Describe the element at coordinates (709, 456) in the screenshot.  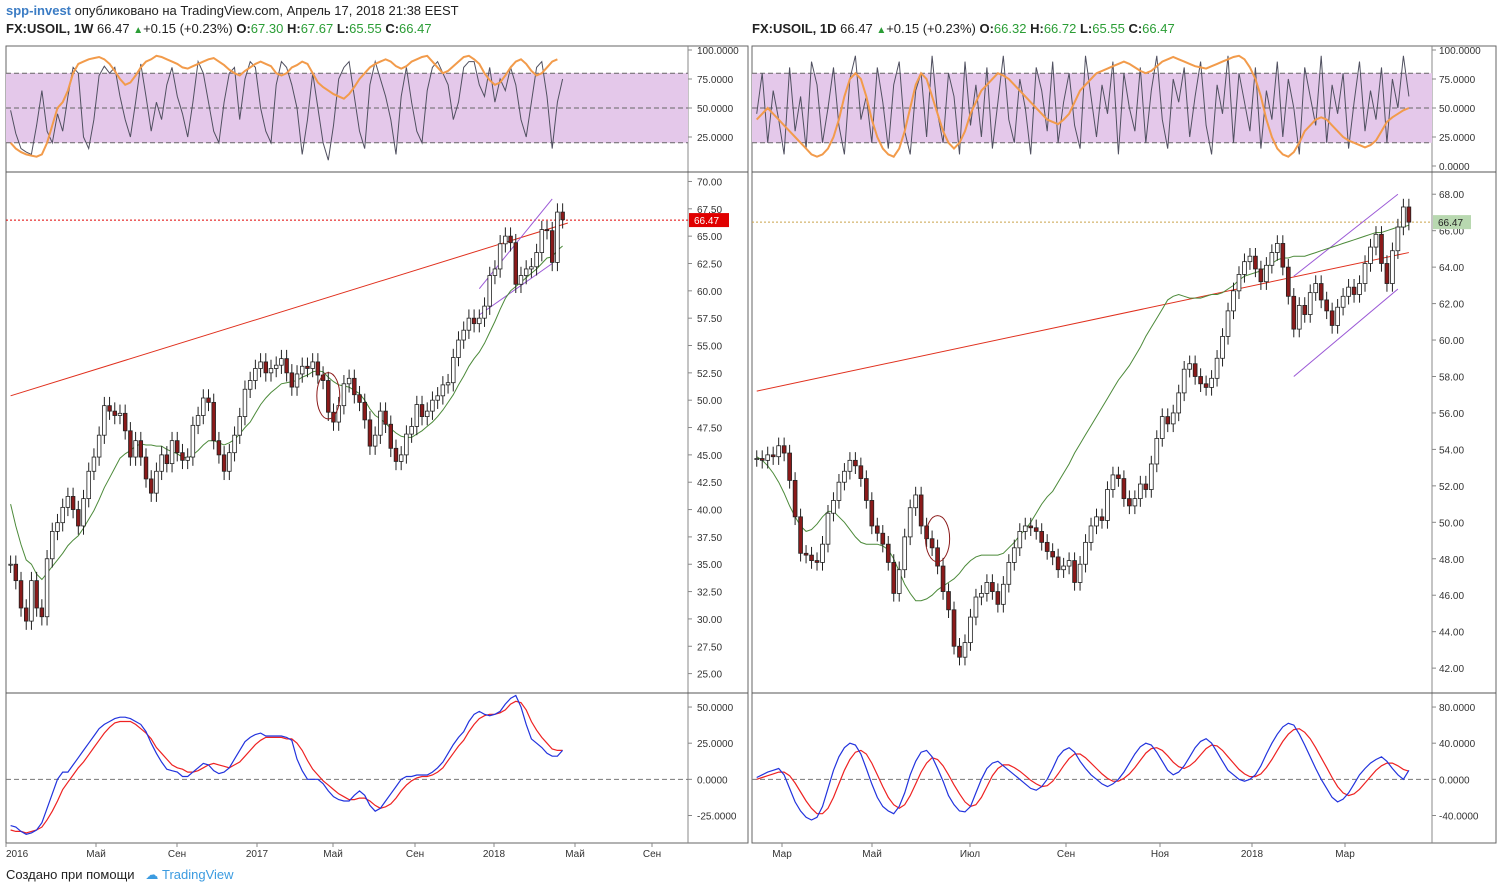
I see `price-axis-label: 45.00` at that location.